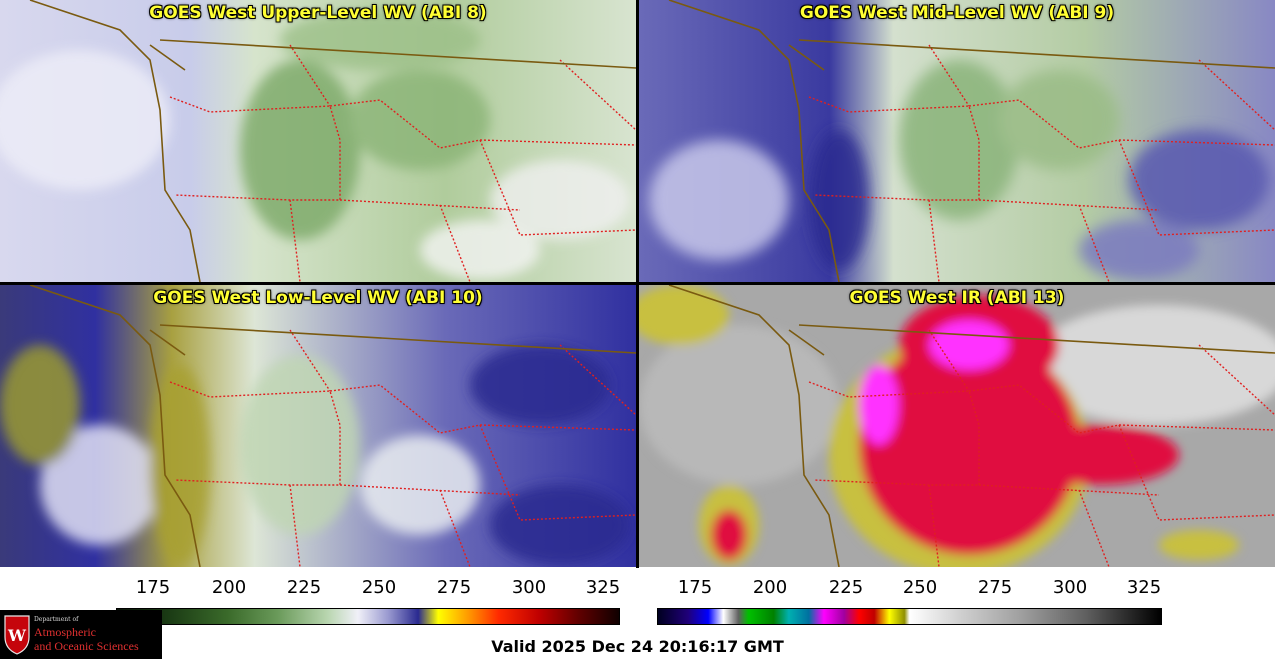 The width and height of the screenshot is (1275, 659). What do you see at coordinates (957, 298) in the screenshot?
I see `panel-title-ir: GOES West IR (ABI 13)` at bounding box center [957, 298].